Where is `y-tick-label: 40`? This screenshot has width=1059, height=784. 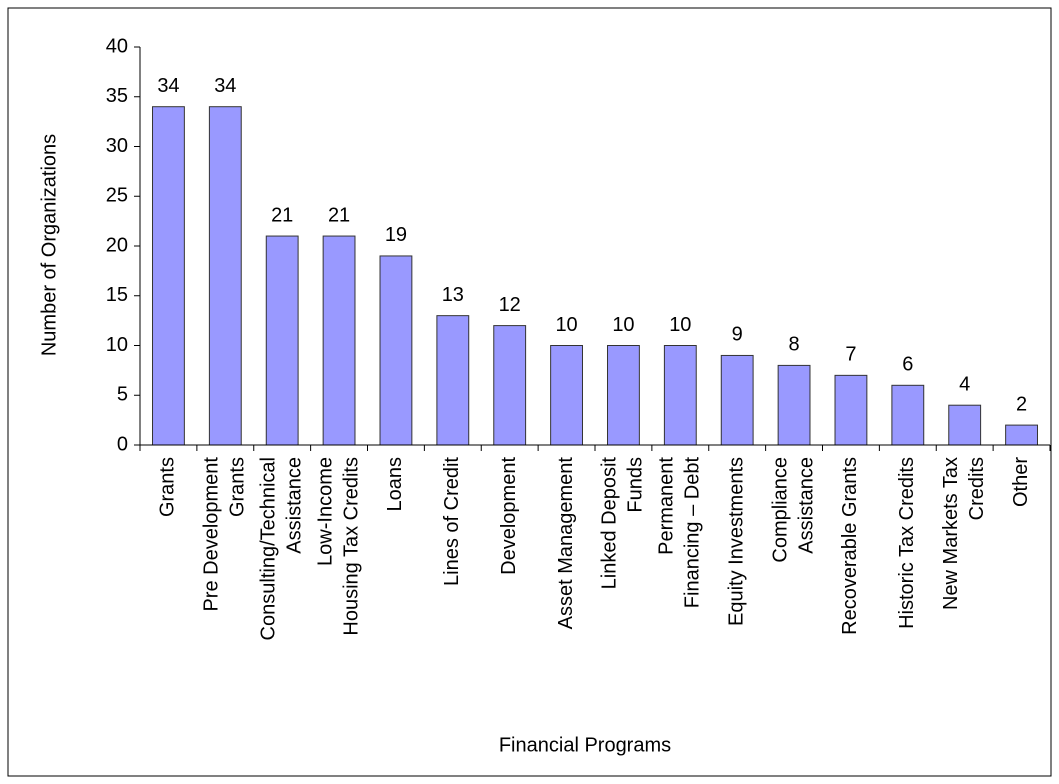 y-tick-label: 40 is located at coordinates (117, 46).